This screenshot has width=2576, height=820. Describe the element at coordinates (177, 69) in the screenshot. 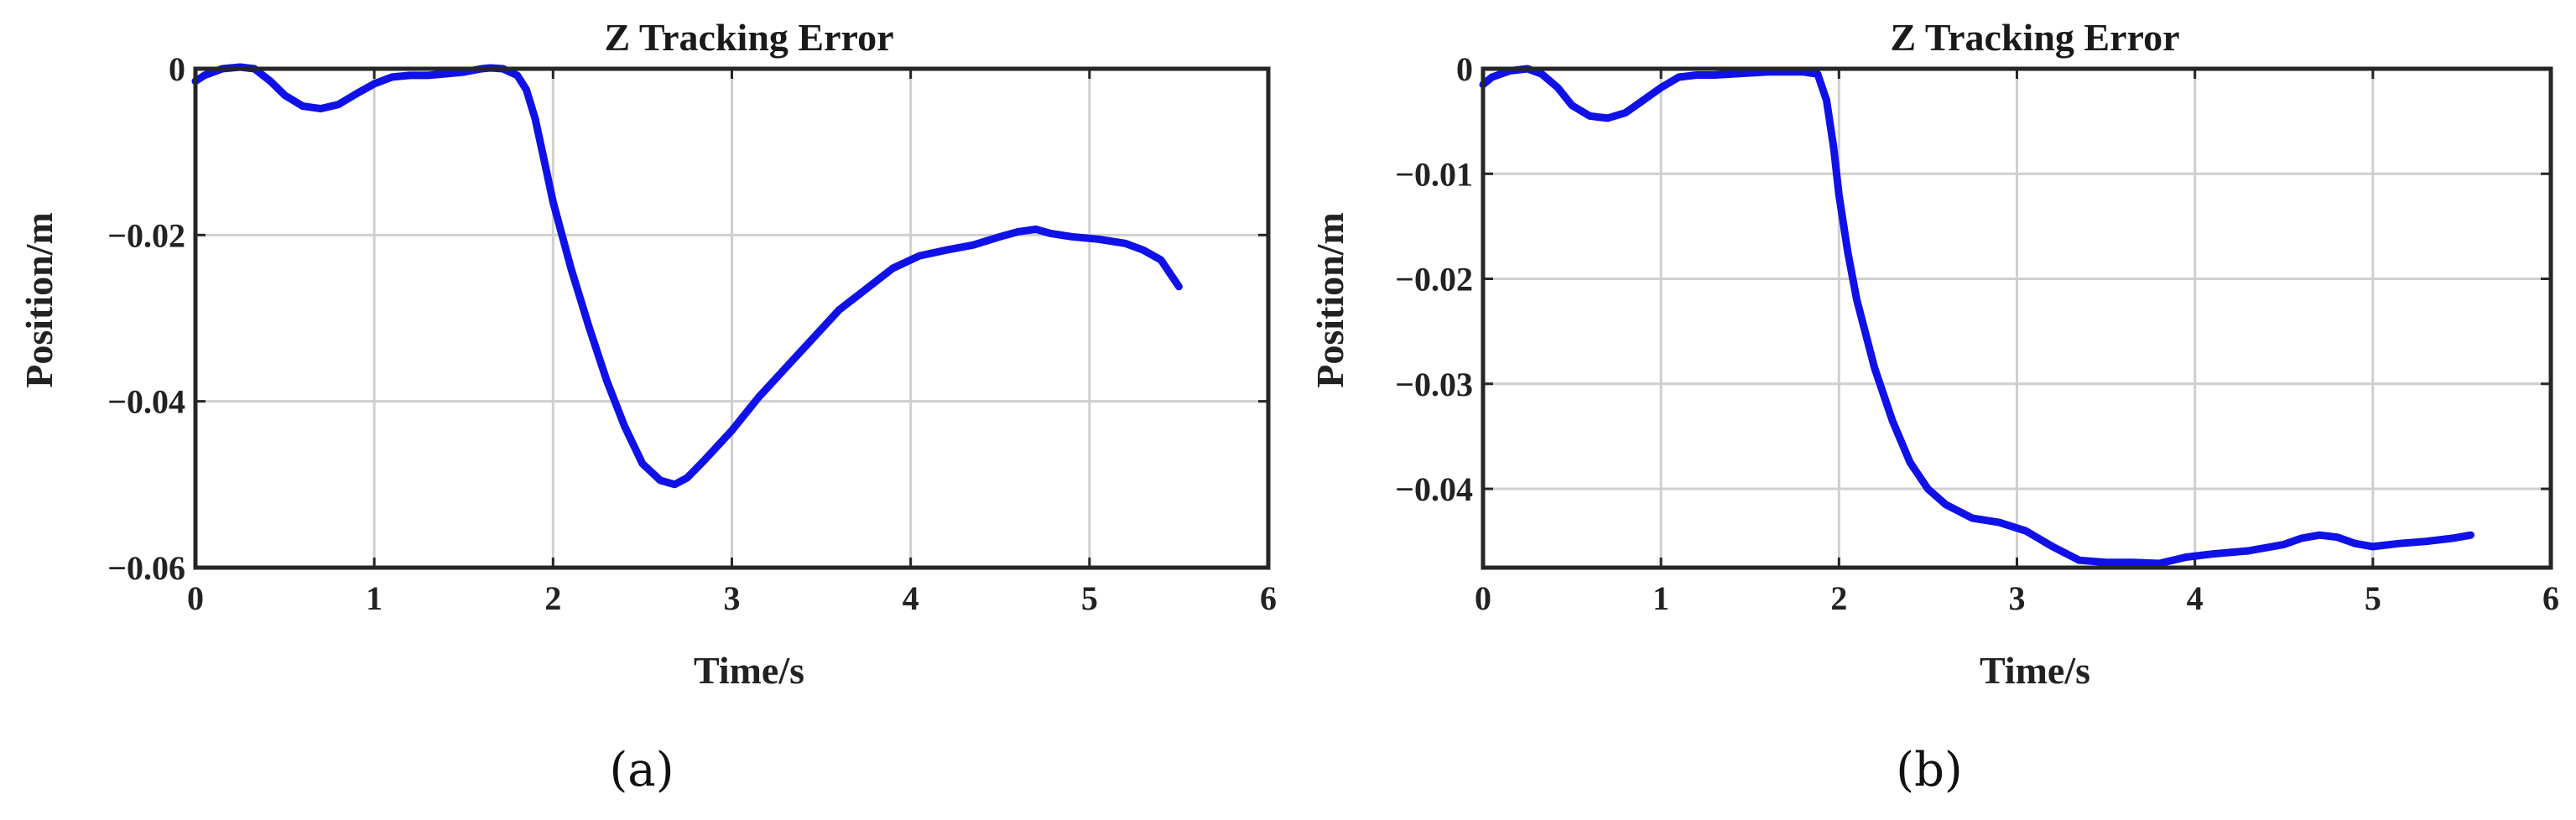

I see `y-tick-label-a-0: 0` at that location.